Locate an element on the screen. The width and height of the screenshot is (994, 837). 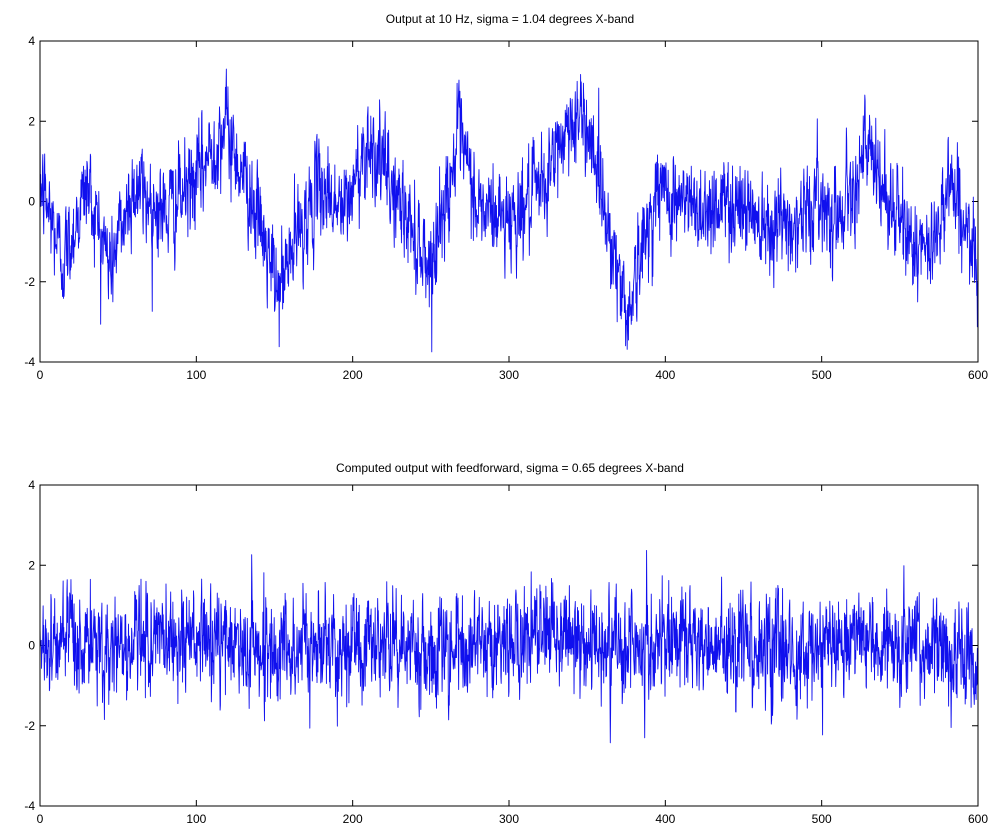
top-xtick-label: 300 is located at coordinates (509, 375).